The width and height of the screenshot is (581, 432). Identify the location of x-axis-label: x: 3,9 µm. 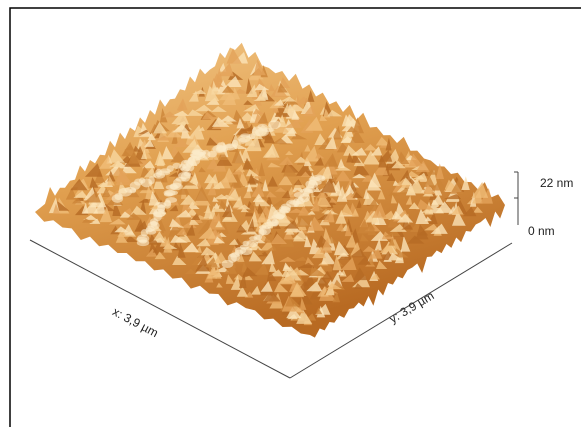
(135, 322).